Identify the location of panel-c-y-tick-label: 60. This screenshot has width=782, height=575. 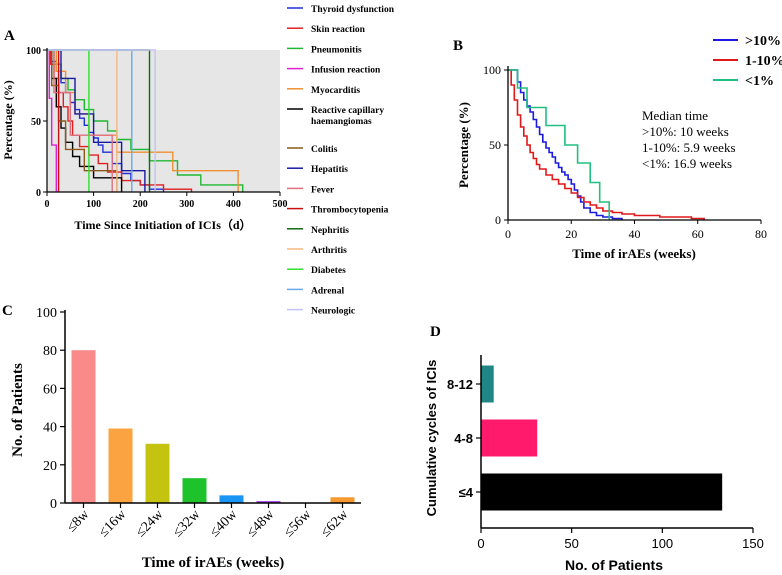
(50, 389).